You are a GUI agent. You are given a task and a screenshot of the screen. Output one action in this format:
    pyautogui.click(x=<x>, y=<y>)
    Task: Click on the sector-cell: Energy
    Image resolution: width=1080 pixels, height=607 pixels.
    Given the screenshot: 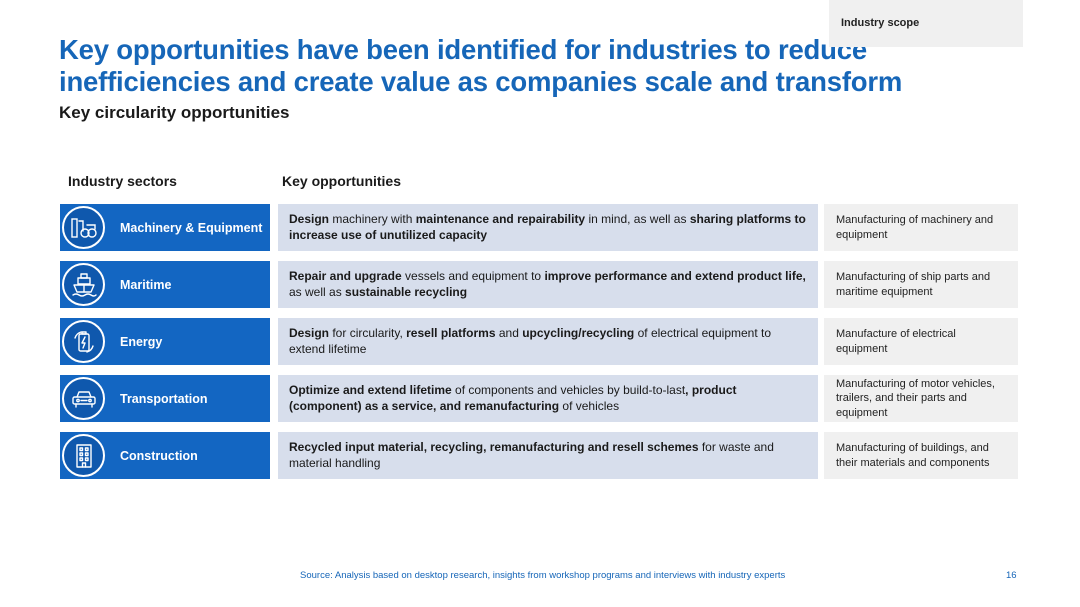 What is the action you would take?
    pyautogui.click(x=165, y=341)
    